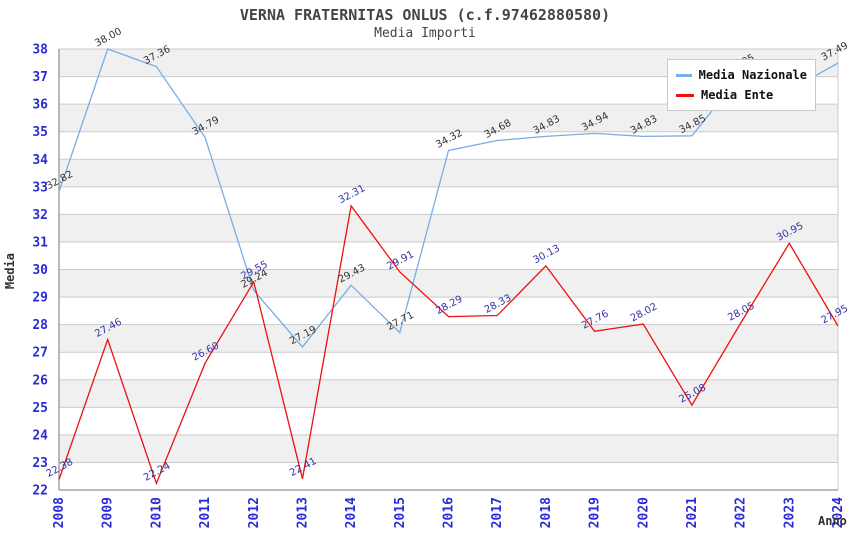 The width and height of the screenshot is (850, 550). What do you see at coordinates (40, 463) in the screenshot?
I see `y-tick-label: 23` at bounding box center [40, 463].